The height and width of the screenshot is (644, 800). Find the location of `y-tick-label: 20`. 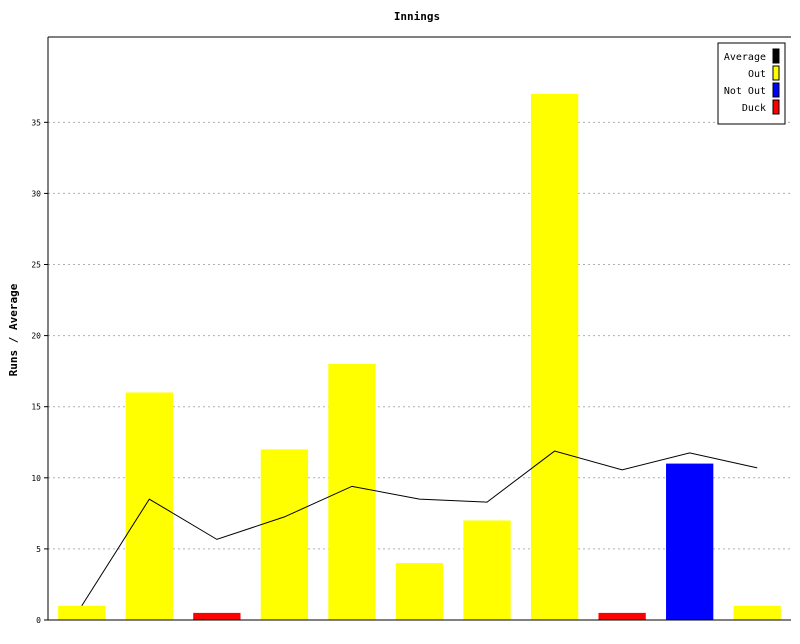

y-tick-label: 20 is located at coordinates (36, 336).